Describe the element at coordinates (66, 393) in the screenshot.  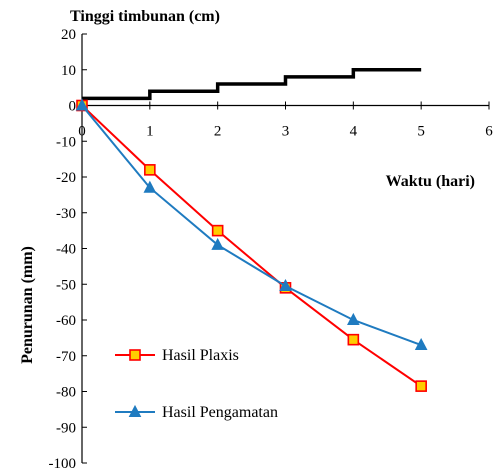
I see `y-tick-label: -80` at that location.